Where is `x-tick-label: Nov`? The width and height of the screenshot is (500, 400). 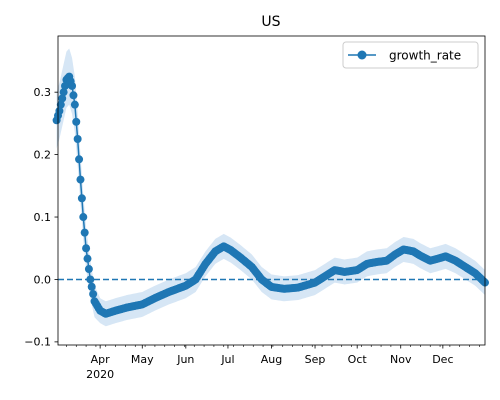 x-tick-label: Nov is located at coordinates (401, 359).